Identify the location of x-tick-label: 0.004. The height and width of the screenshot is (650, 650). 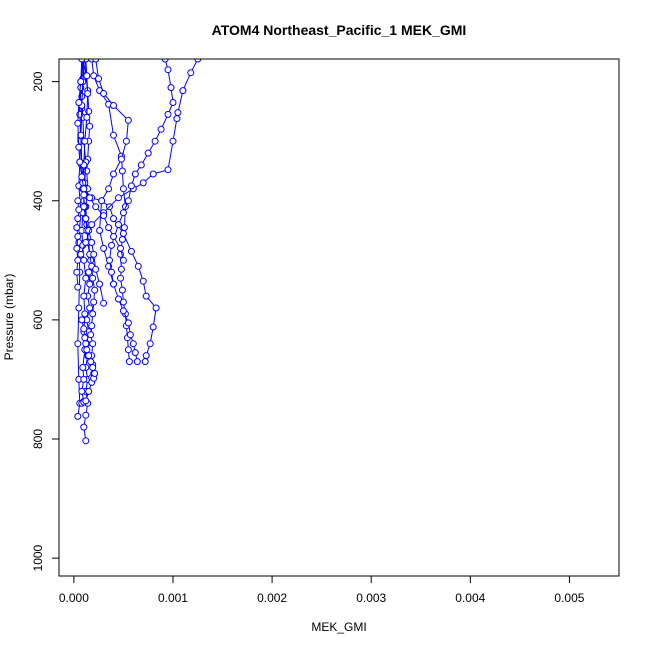
(470, 598).